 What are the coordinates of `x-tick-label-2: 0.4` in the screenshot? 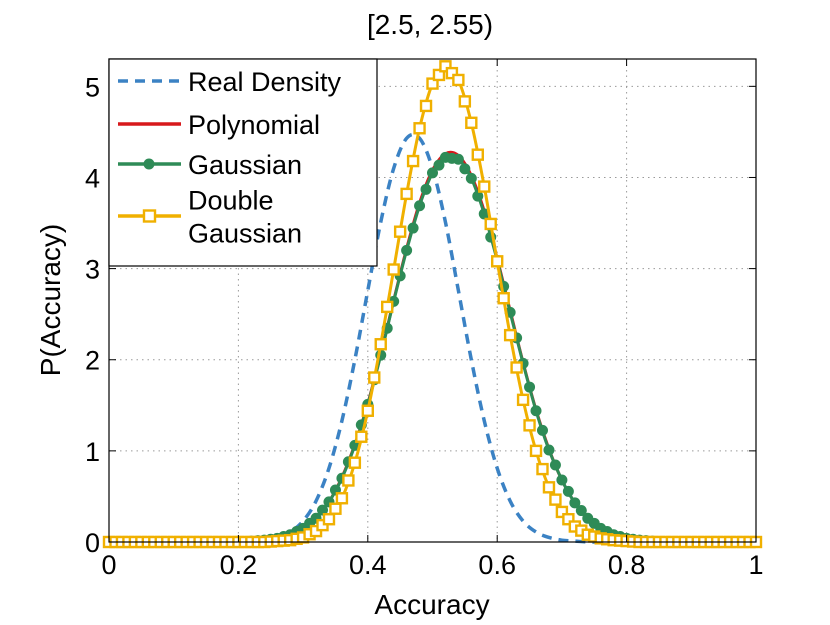 It's located at (368, 565).